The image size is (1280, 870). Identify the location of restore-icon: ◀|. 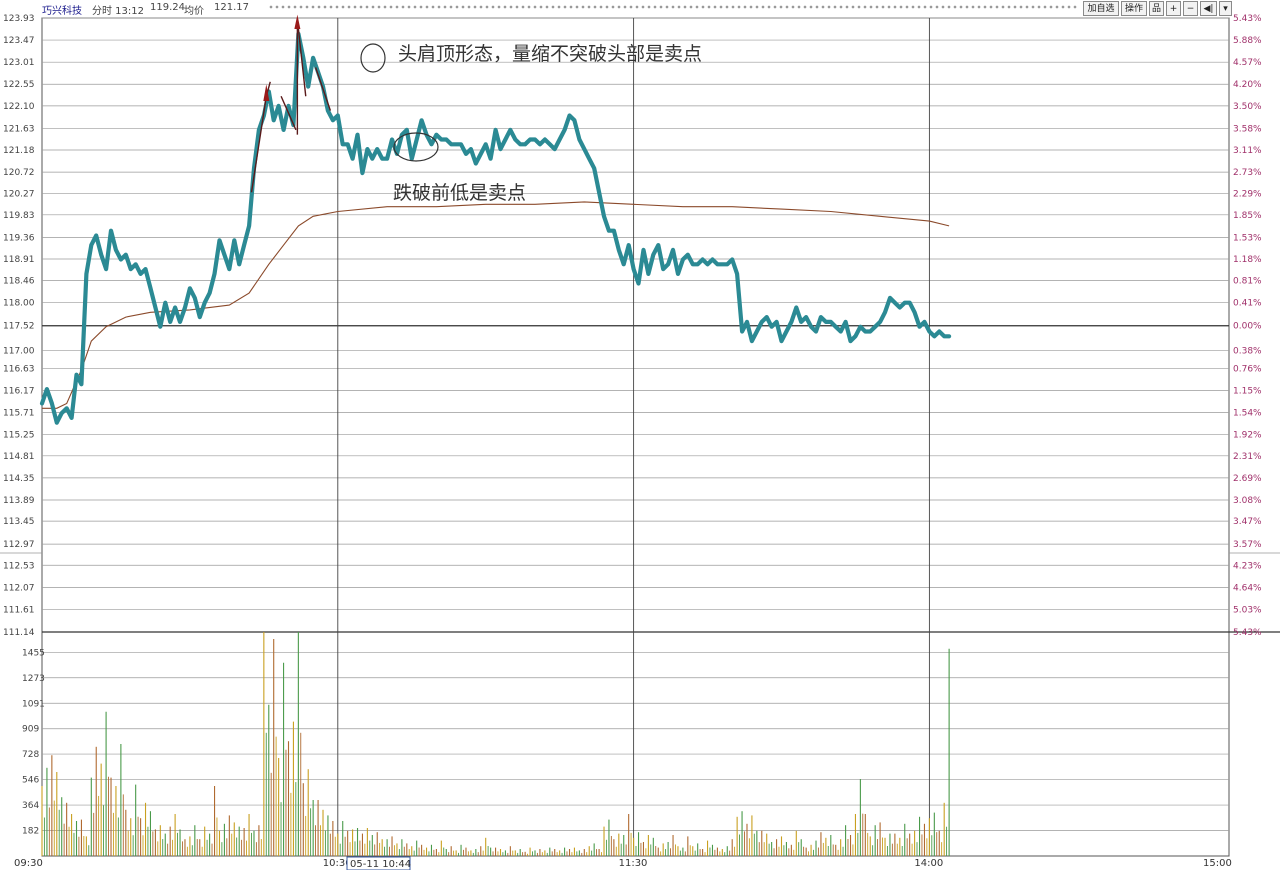
(1208, 8).